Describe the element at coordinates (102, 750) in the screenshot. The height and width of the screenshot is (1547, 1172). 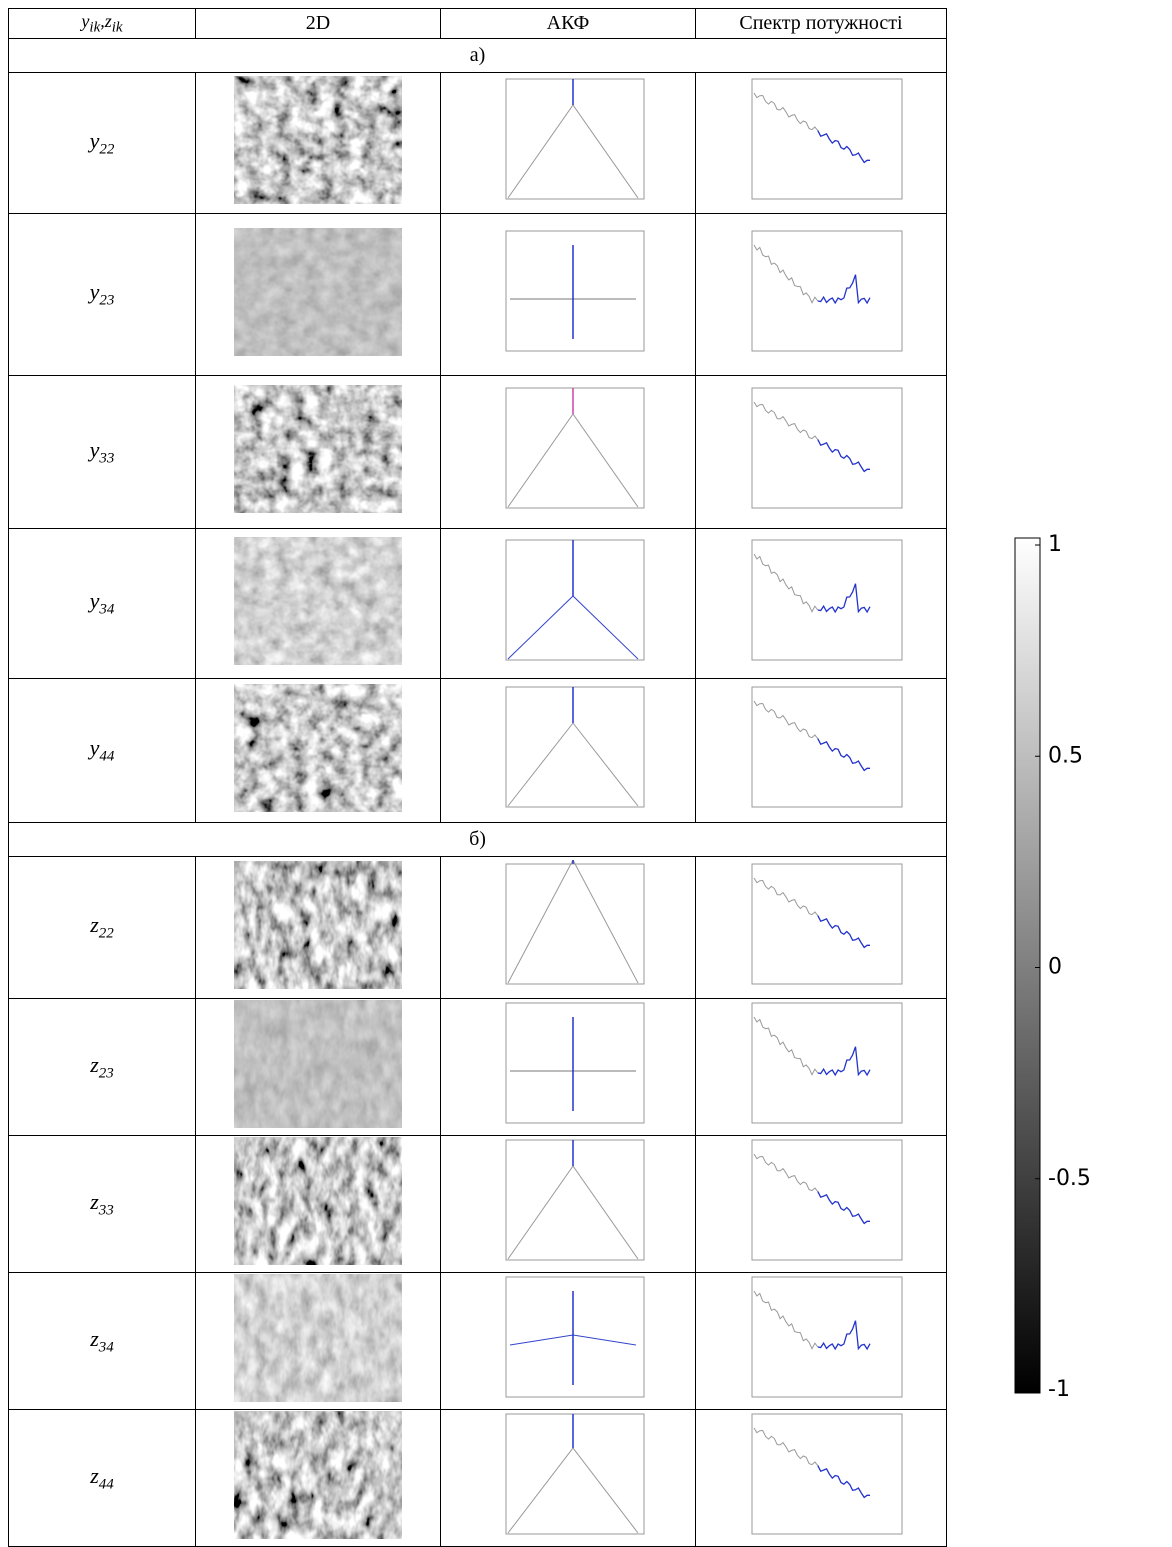
I see `row-label: y44` at that location.